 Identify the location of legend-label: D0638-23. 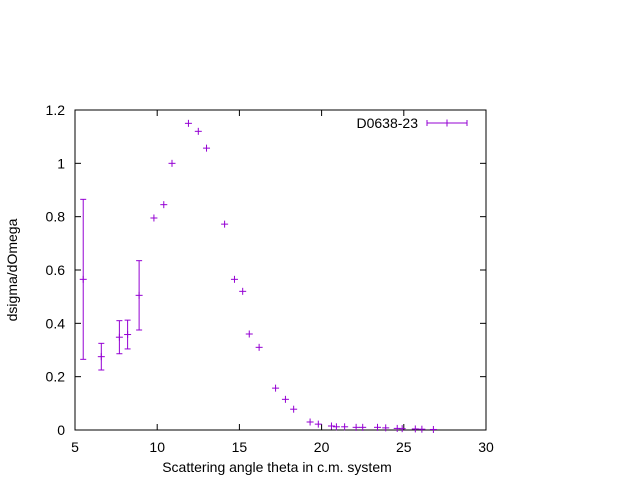
(388, 123).